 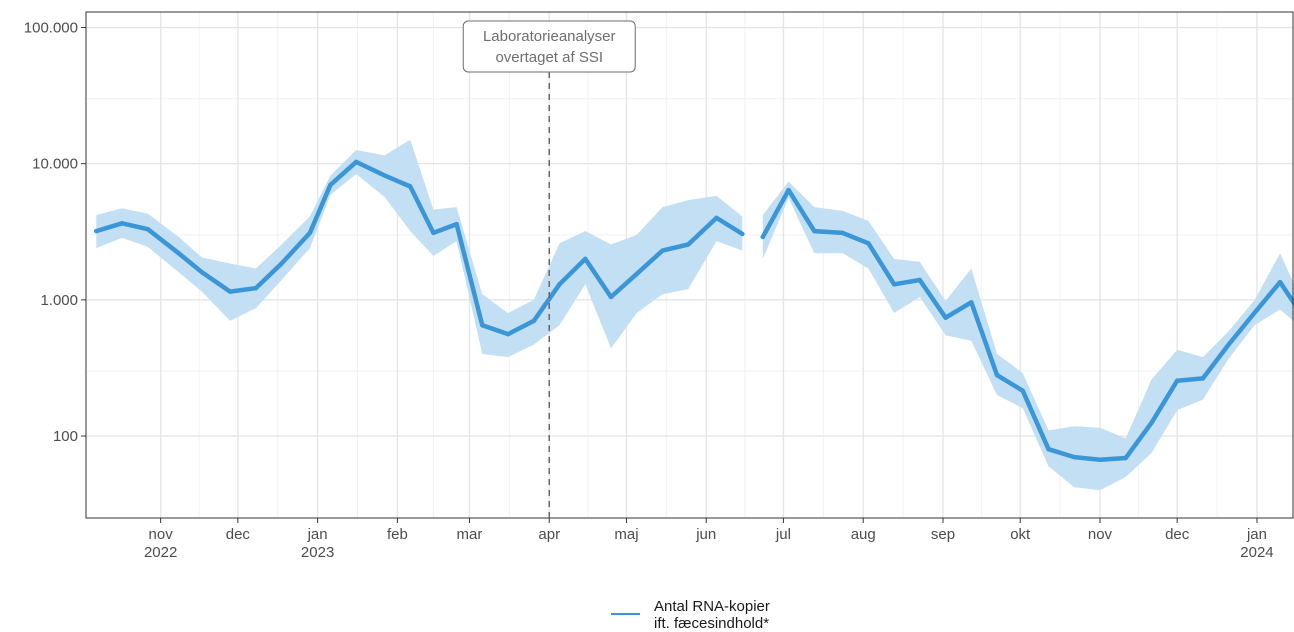 What do you see at coordinates (863, 534) in the screenshot?
I see `x-tick-label: aug` at bounding box center [863, 534].